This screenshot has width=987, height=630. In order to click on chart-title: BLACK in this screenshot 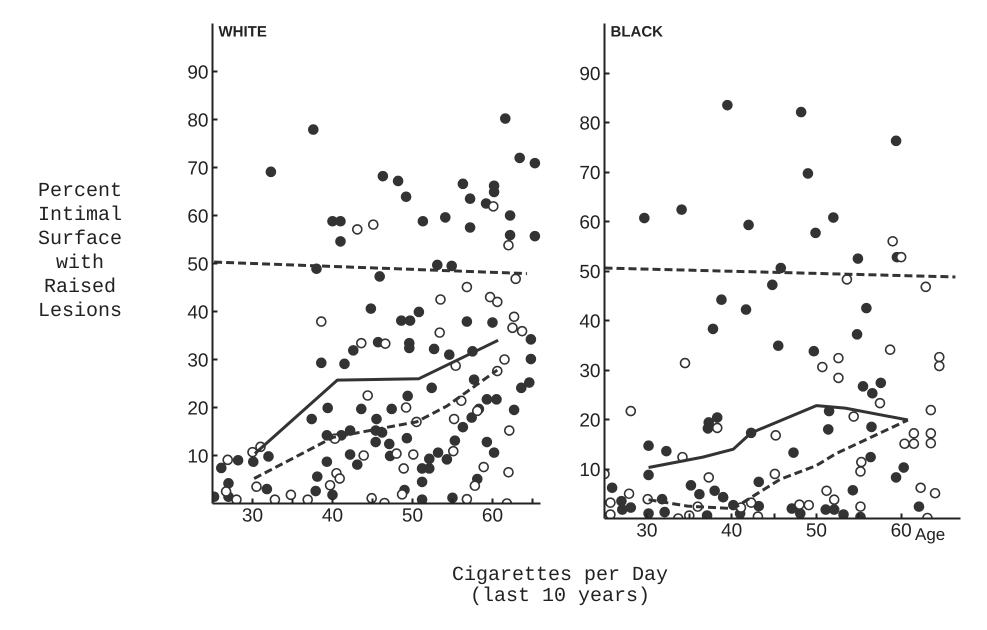, I will do `click(637, 32)`.